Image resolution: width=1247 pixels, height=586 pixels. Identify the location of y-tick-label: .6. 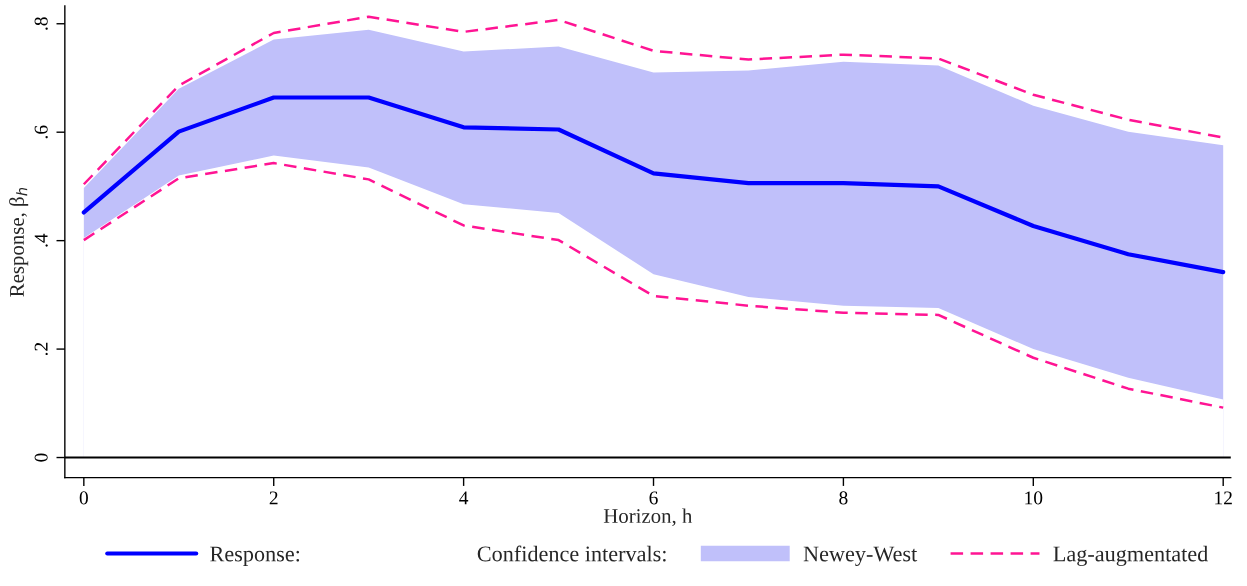
(41, 132).